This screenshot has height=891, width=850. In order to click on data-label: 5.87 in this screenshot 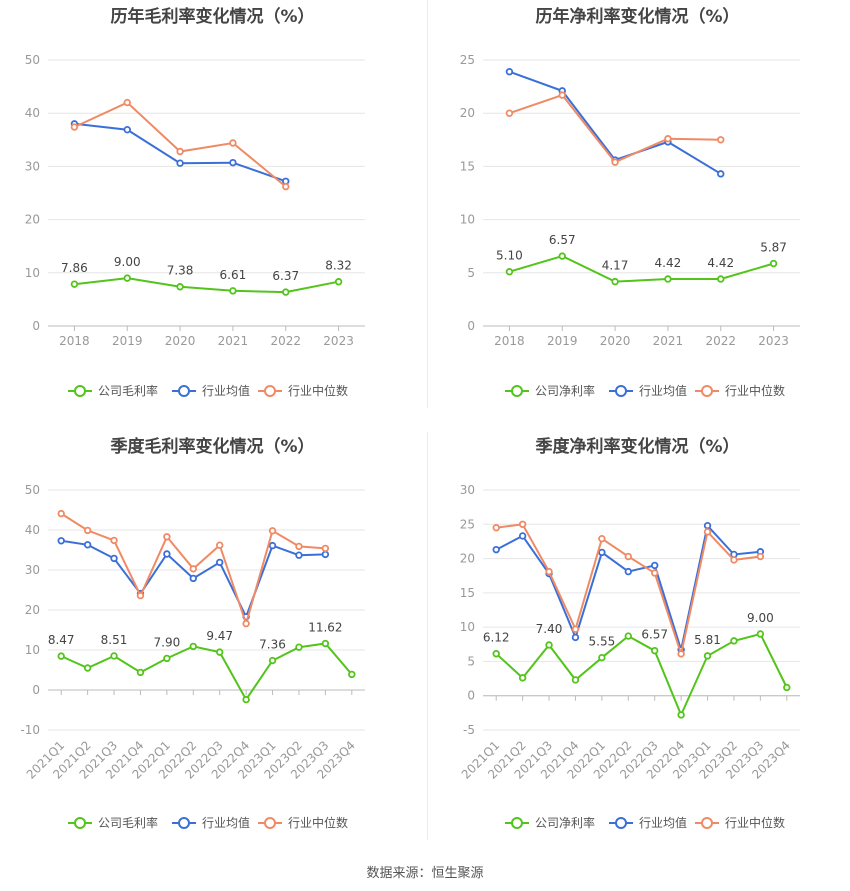, I will do `click(773, 248)`.